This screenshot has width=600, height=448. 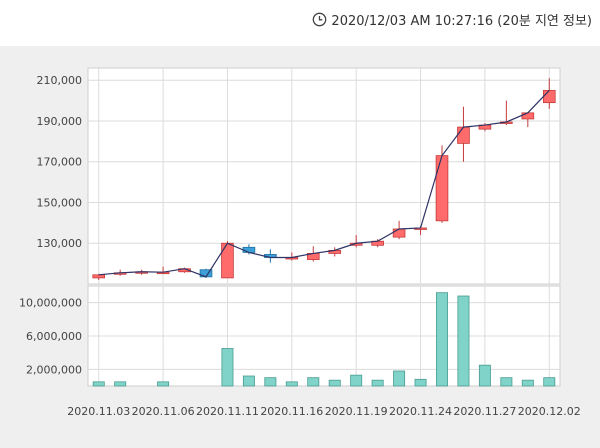 I want to click on price-tick-label: 170,000, so click(x=60, y=162).